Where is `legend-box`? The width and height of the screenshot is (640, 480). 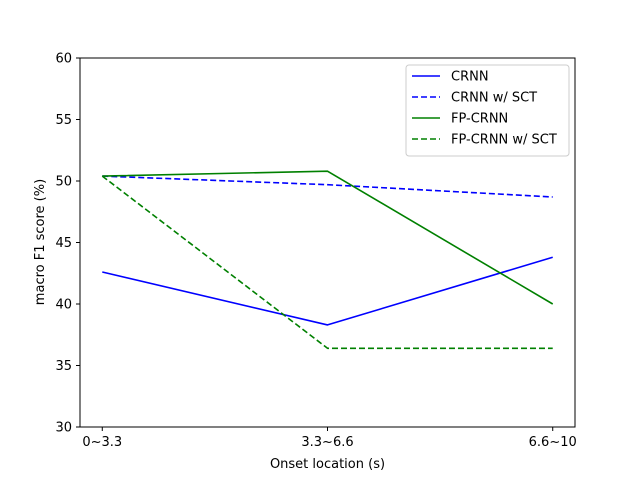
legend-box is located at coordinates (487, 110).